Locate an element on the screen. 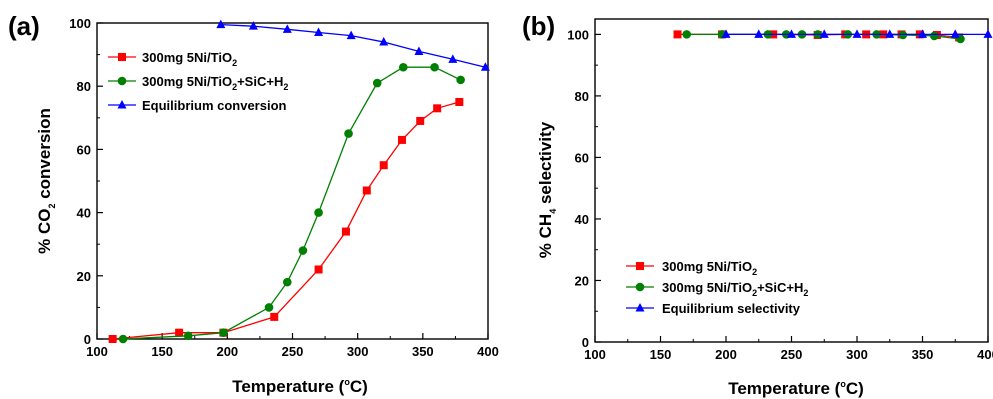 The image size is (993, 399). panel-a-legend-label-1: 300mg 5Ni/TiO2 is located at coordinates (189, 59).